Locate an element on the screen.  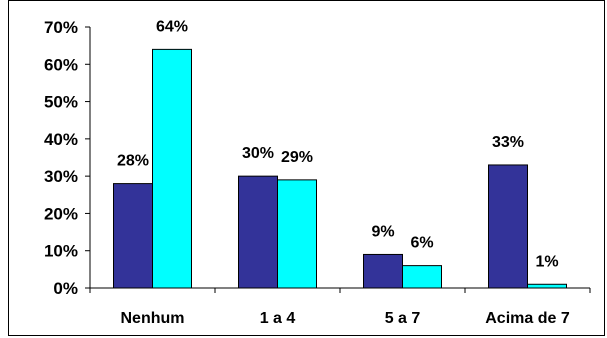
y-tick-label: 50% is located at coordinates (61, 102).